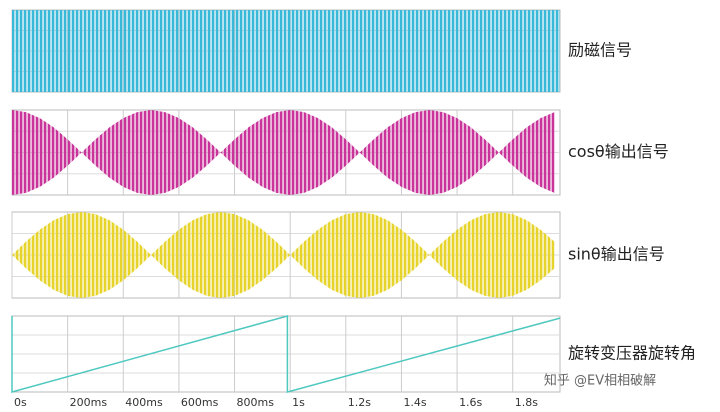 The width and height of the screenshot is (720, 412). I want to click on panel-label: cosθ输出信号, so click(618, 151).